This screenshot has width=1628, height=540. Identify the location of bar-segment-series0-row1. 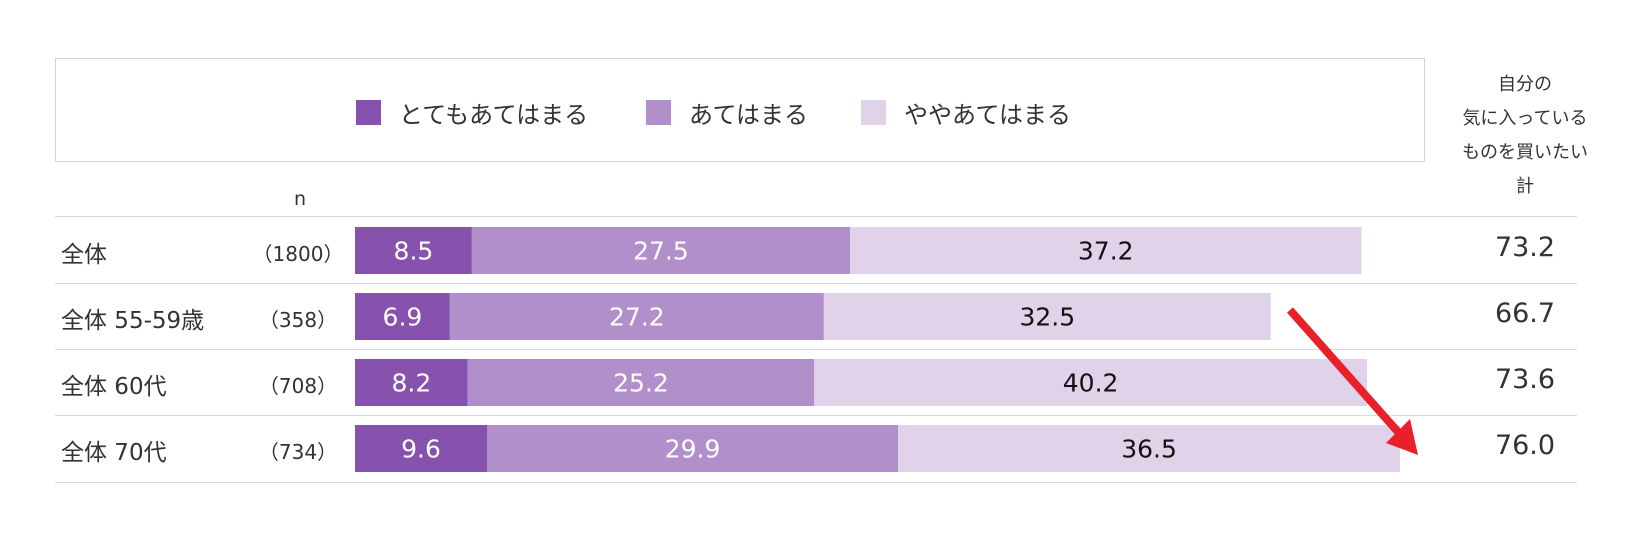
(402, 316).